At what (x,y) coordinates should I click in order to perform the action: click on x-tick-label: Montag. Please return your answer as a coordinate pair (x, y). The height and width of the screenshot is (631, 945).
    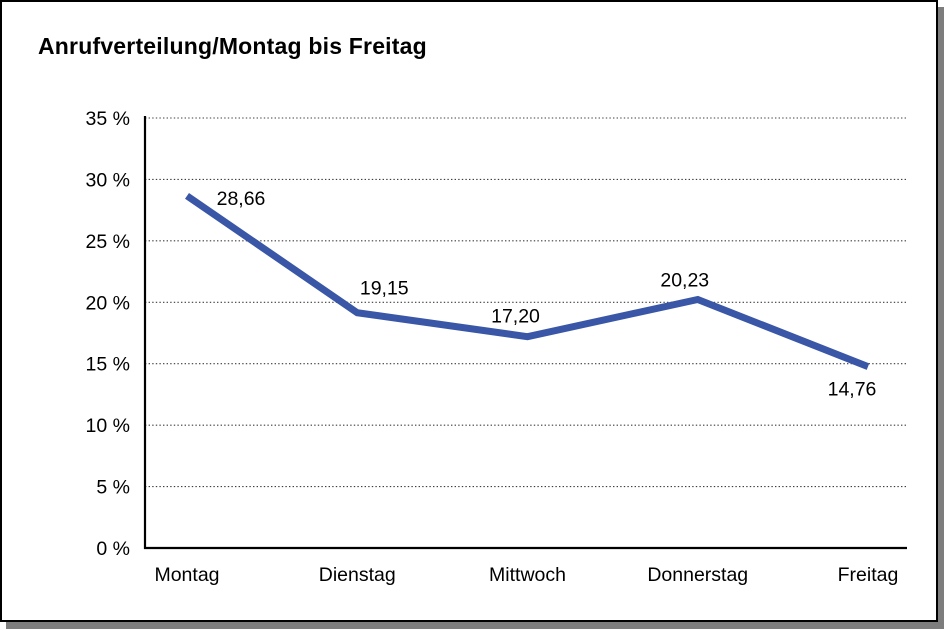
    Looking at the image, I should click on (186, 575).